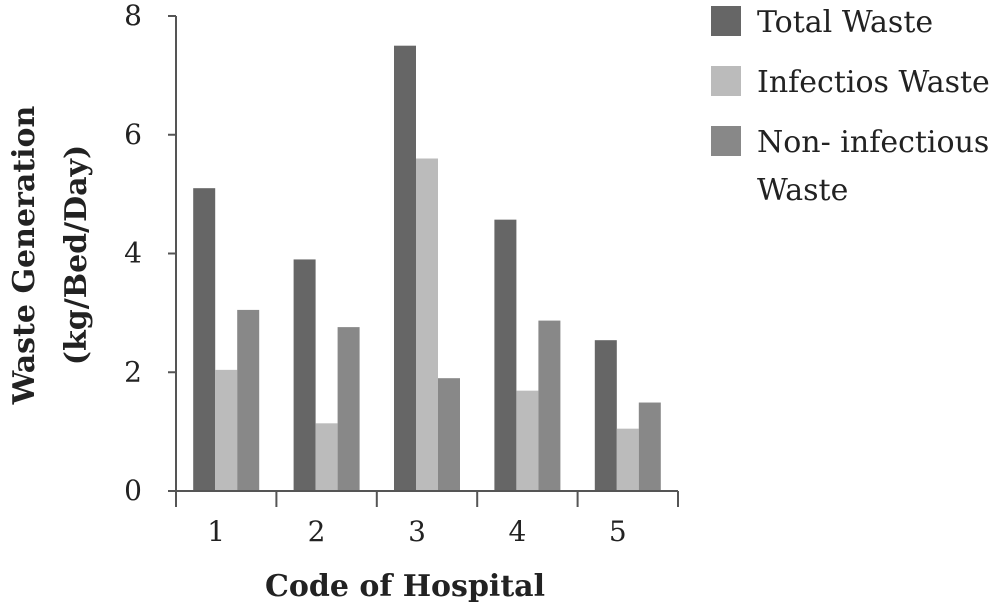  What do you see at coordinates (133, 16) in the screenshot?
I see `y-tick-label: 8` at bounding box center [133, 16].